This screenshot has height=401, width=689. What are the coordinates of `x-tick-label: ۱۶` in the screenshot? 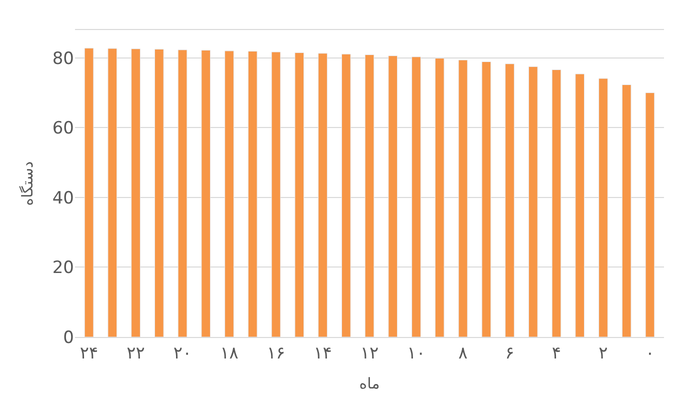 It's located at (276, 353).